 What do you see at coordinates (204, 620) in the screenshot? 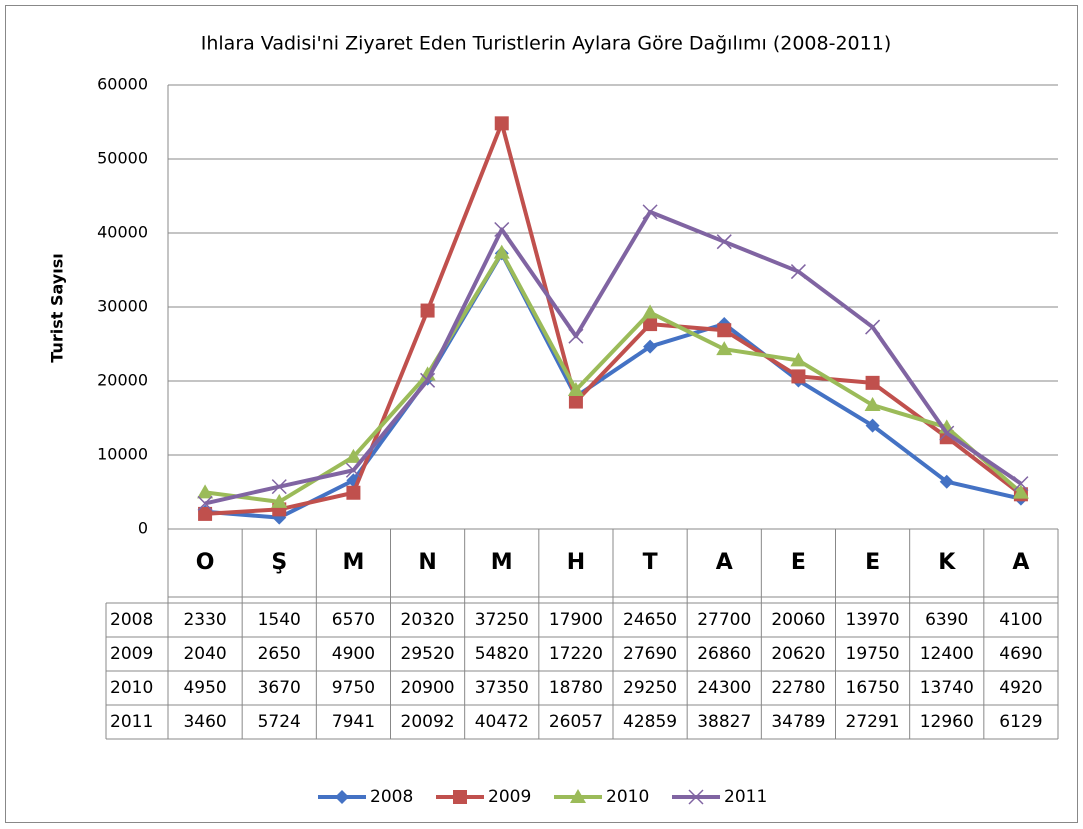
I see `table-cell: 2330` at bounding box center [204, 620].